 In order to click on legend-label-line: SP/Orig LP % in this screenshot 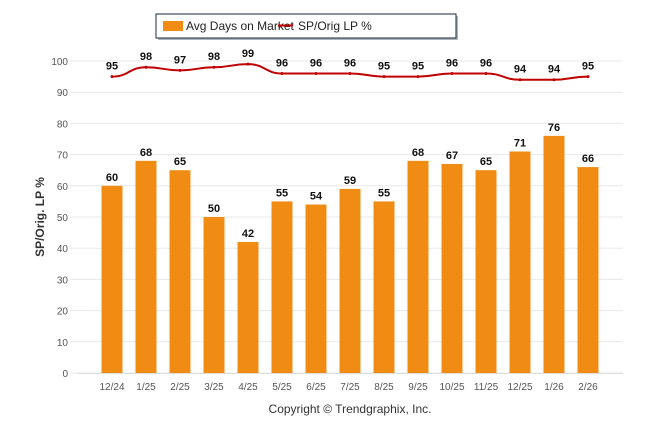, I will do `click(335, 26)`.